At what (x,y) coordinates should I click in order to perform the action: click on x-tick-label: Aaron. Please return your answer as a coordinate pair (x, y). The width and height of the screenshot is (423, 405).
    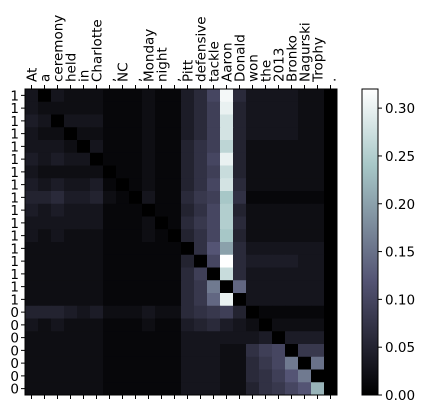
    Looking at the image, I should click on (228, 62).